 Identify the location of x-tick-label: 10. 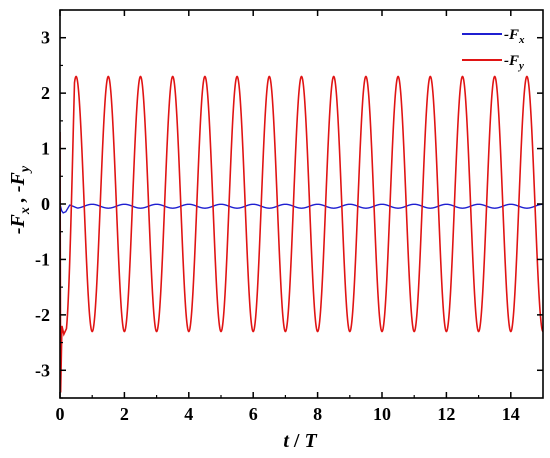
(382, 414).